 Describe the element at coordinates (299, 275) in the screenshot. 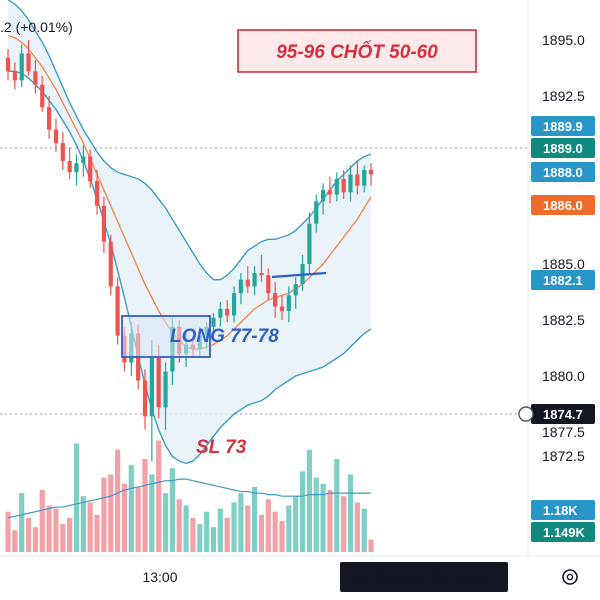

I see `support-trend-line` at that location.